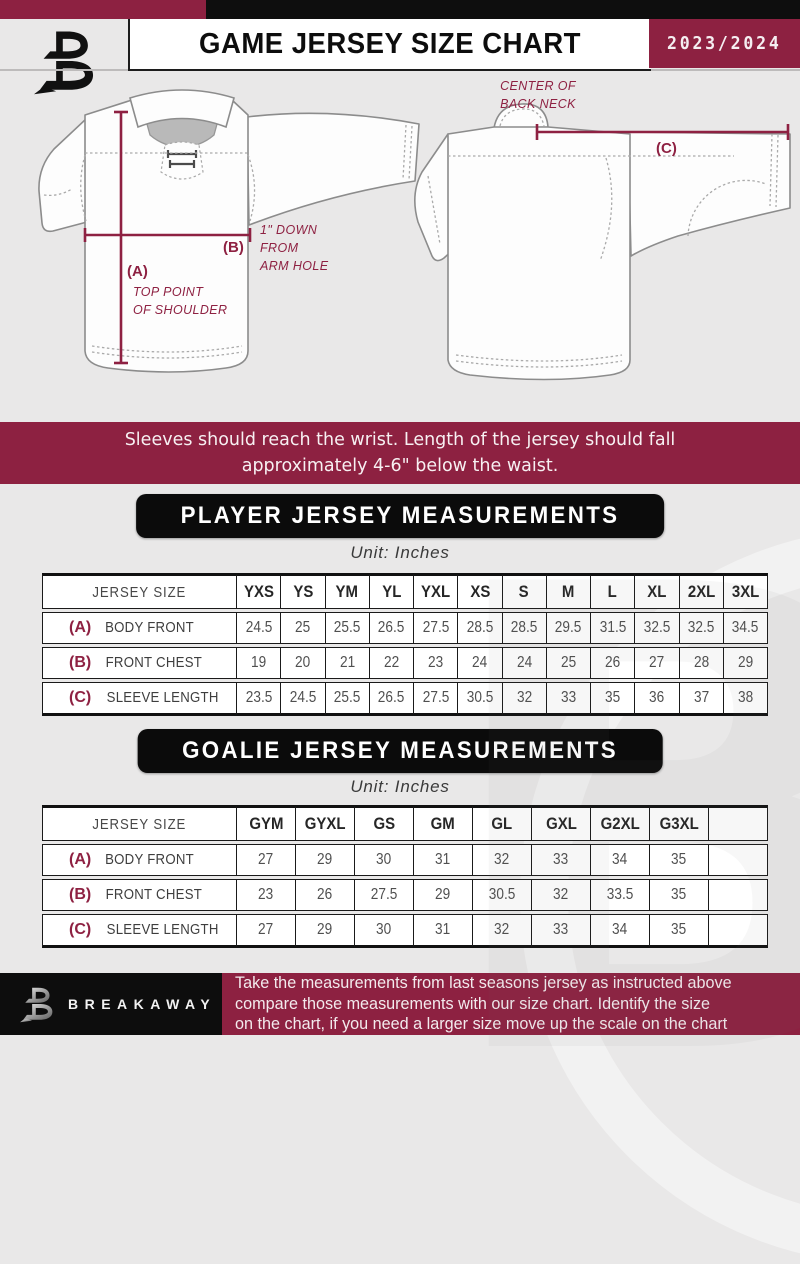 The width and height of the screenshot is (800, 1264). I want to click on measurement-value-cell: 24, so click(524, 663).